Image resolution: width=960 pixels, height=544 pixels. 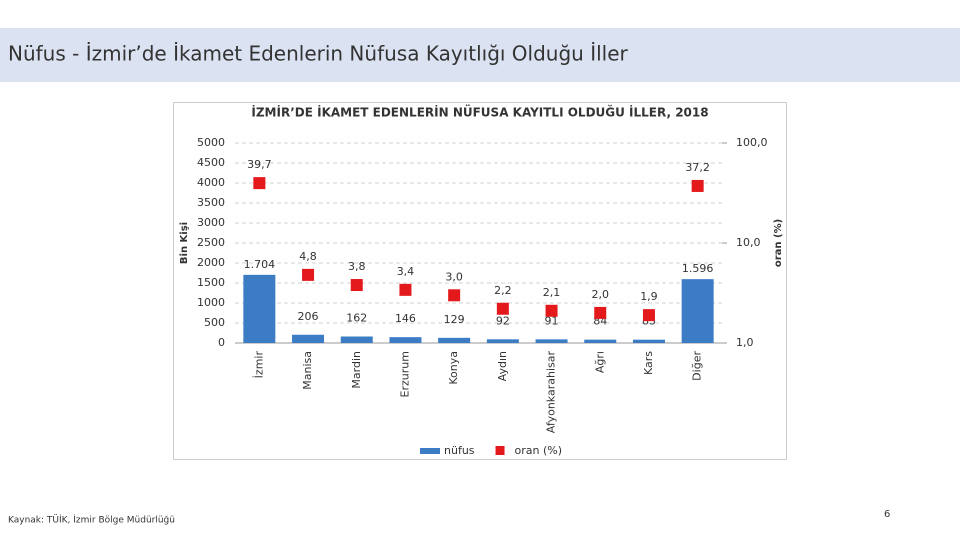 I want to click on x-tick-label: Ağrı, so click(x=599, y=362).